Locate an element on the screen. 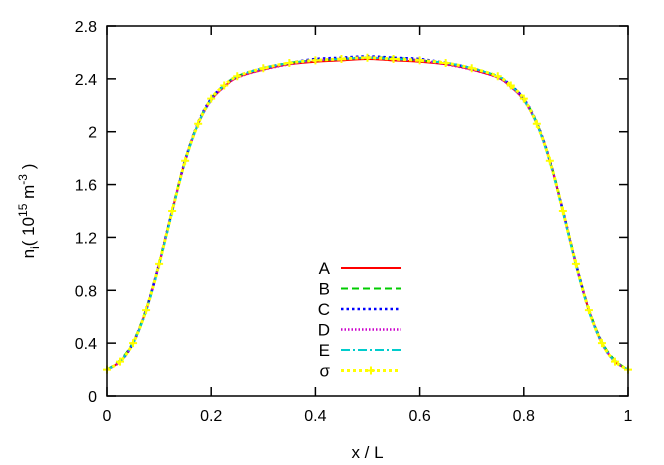 This screenshot has height=465, width=664. y-tick-label: 0.4 is located at coordinates (86, 344).